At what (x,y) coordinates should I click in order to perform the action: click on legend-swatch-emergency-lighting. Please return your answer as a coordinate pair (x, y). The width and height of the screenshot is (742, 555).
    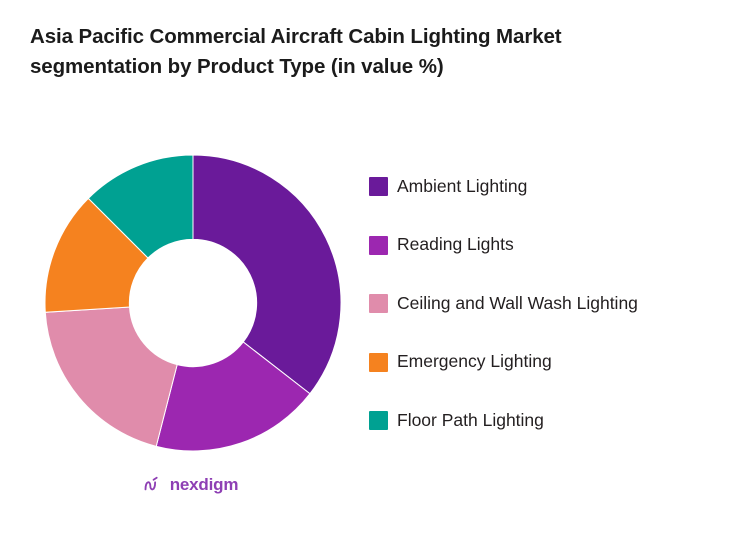
    Looking at the image, I should click on (378, 362).